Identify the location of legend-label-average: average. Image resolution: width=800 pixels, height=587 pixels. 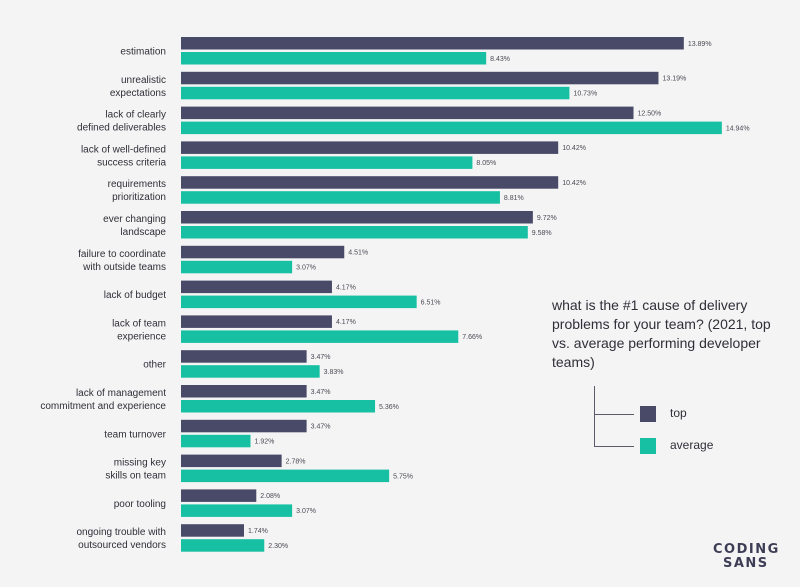
(692, 445).